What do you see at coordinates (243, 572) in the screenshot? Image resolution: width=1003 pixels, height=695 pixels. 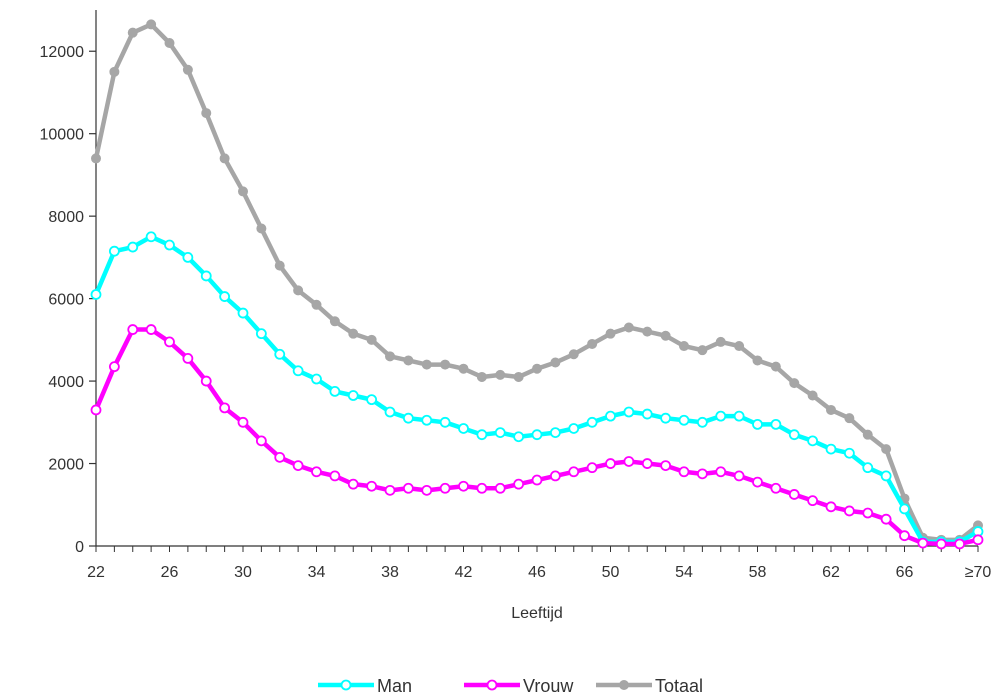 I see `x-tick-label: 30` at bounding box center [243, 572].